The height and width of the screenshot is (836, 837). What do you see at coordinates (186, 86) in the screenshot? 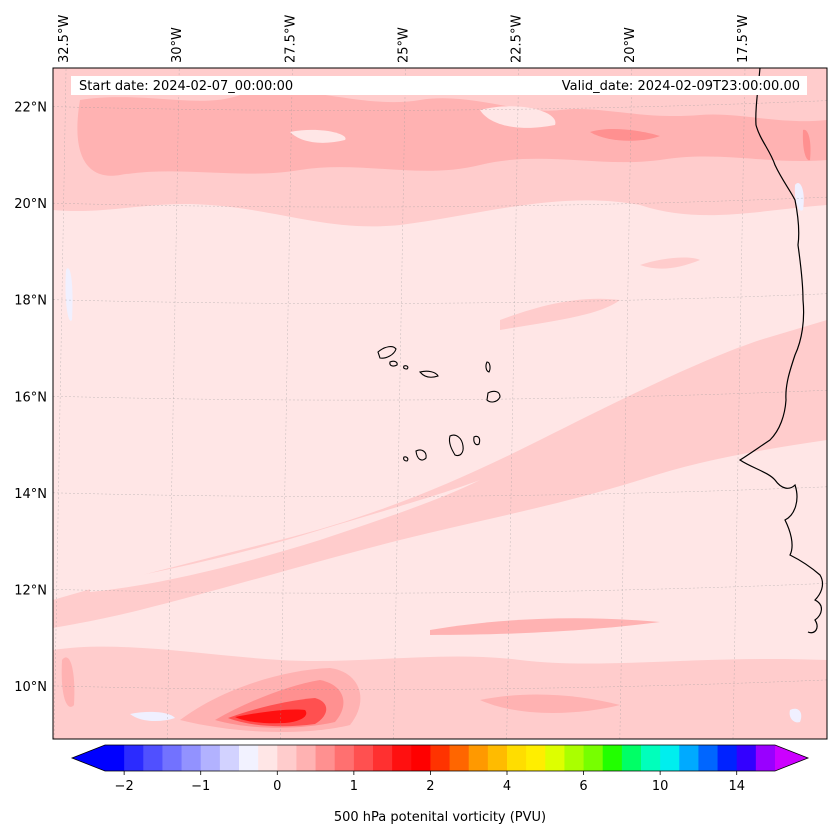
I see `start-date-label: Start date: 2024-02-07_00:00:00` at bounding box center [186, 86].